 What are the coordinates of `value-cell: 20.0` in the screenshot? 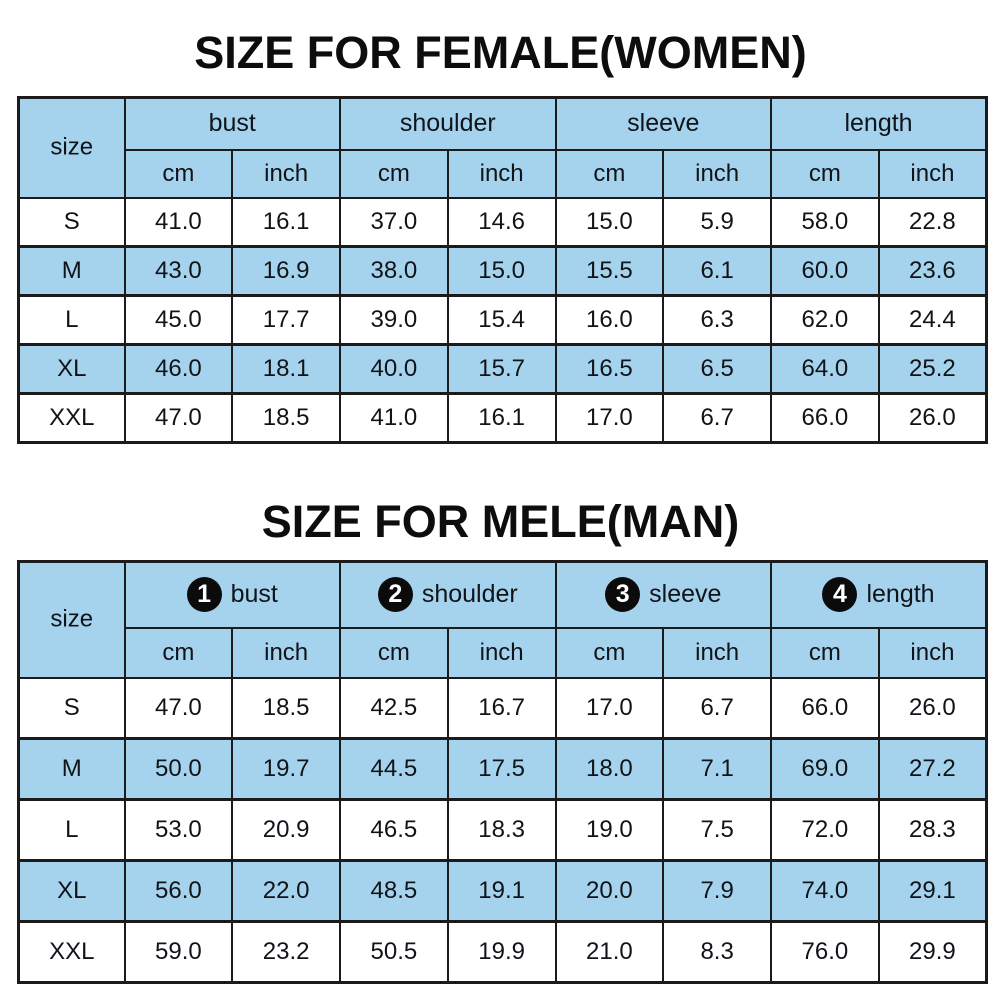 It's located at (609, 891).